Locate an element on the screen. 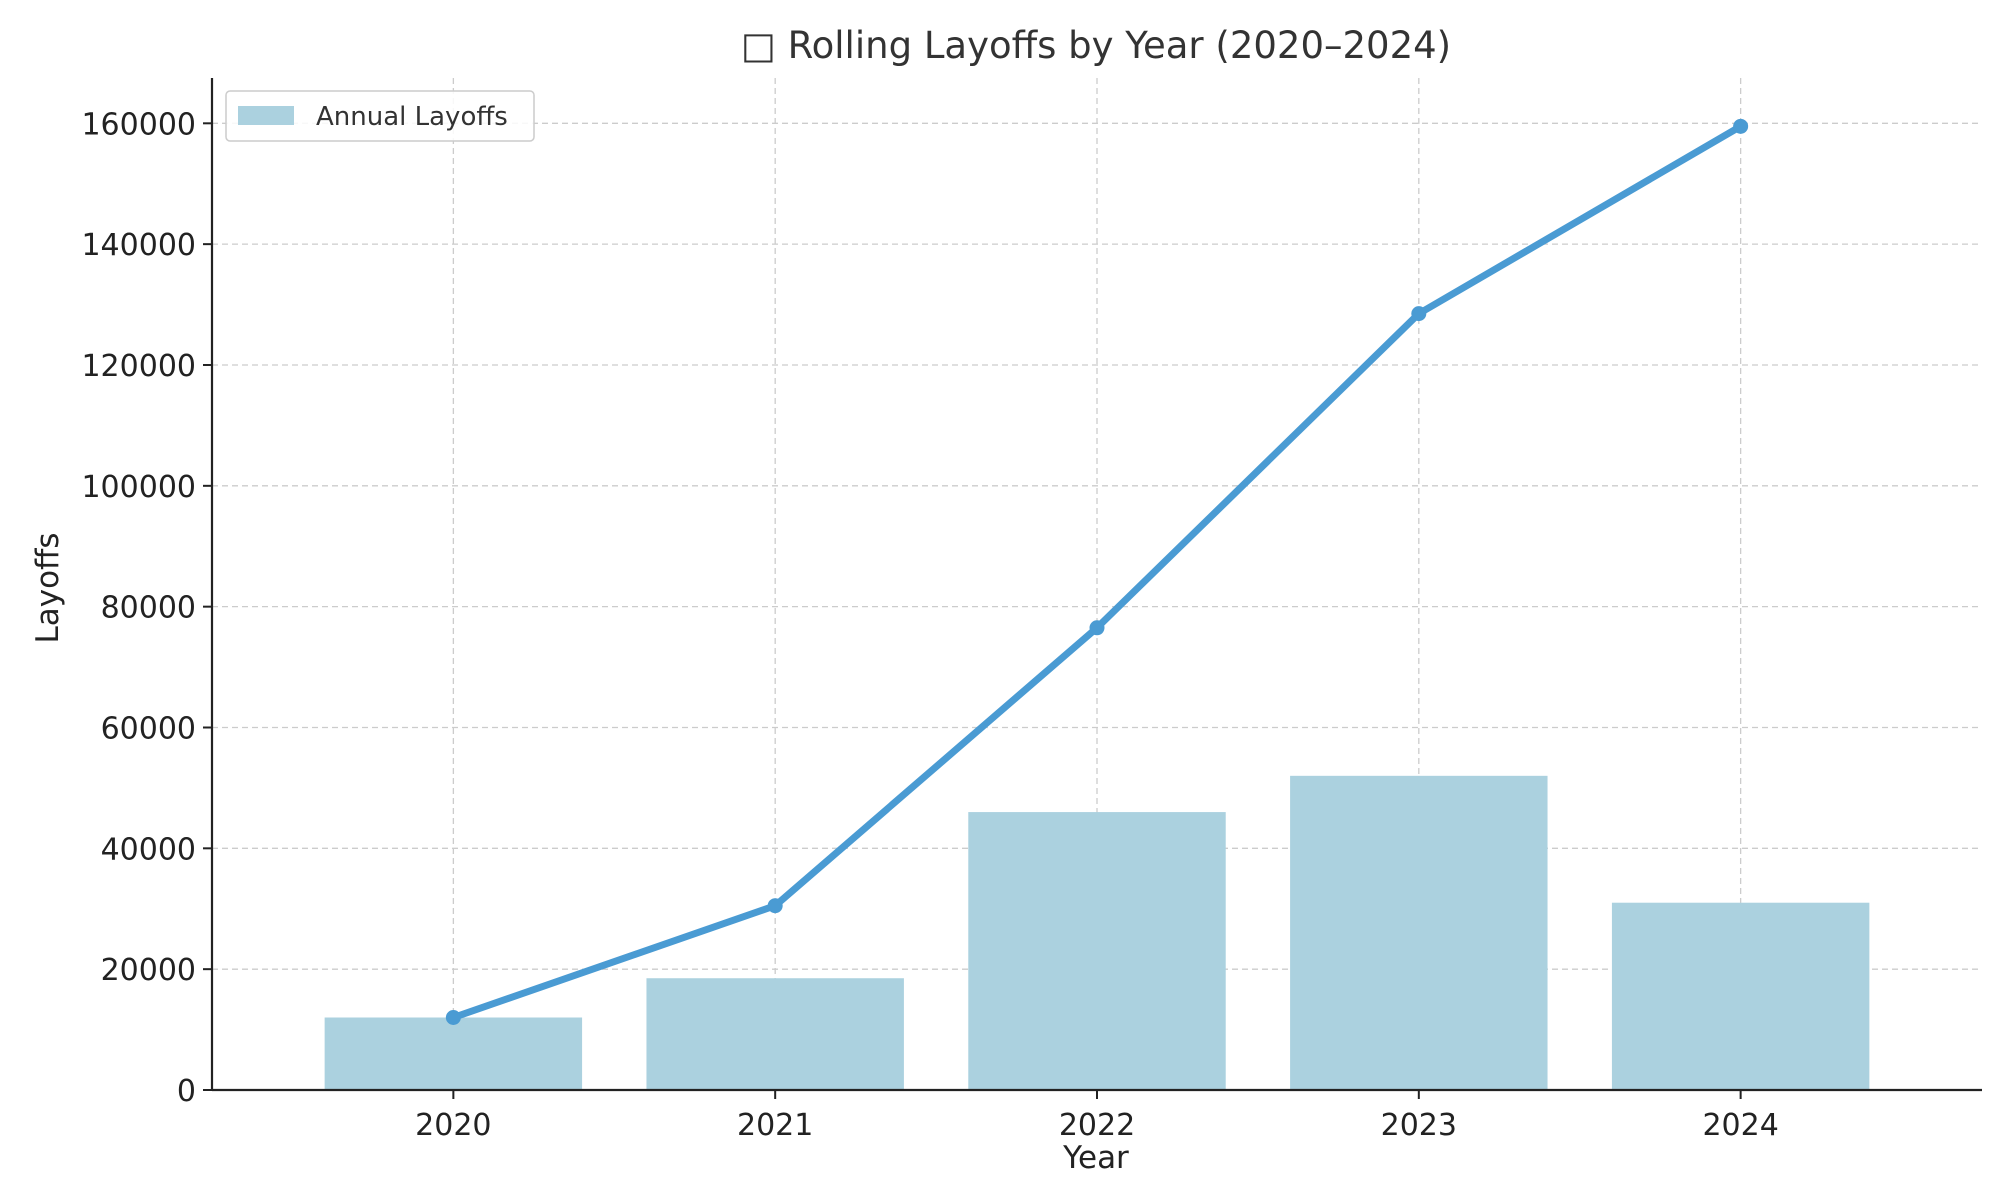  x-tick-label-2021: 2021 is located at coordinates (775, 1125).